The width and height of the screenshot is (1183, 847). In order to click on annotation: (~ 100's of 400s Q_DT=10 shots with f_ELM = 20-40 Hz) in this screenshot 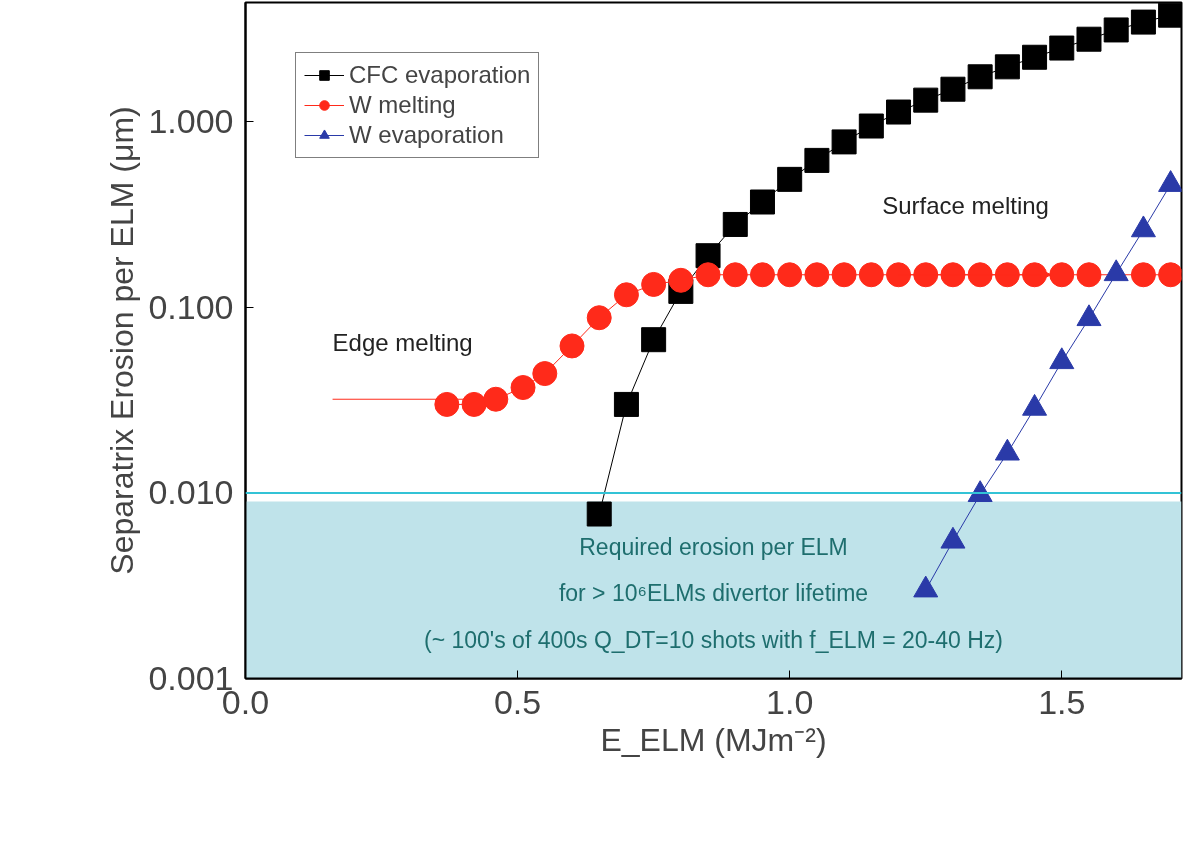, I will do `click(713, 639)`.